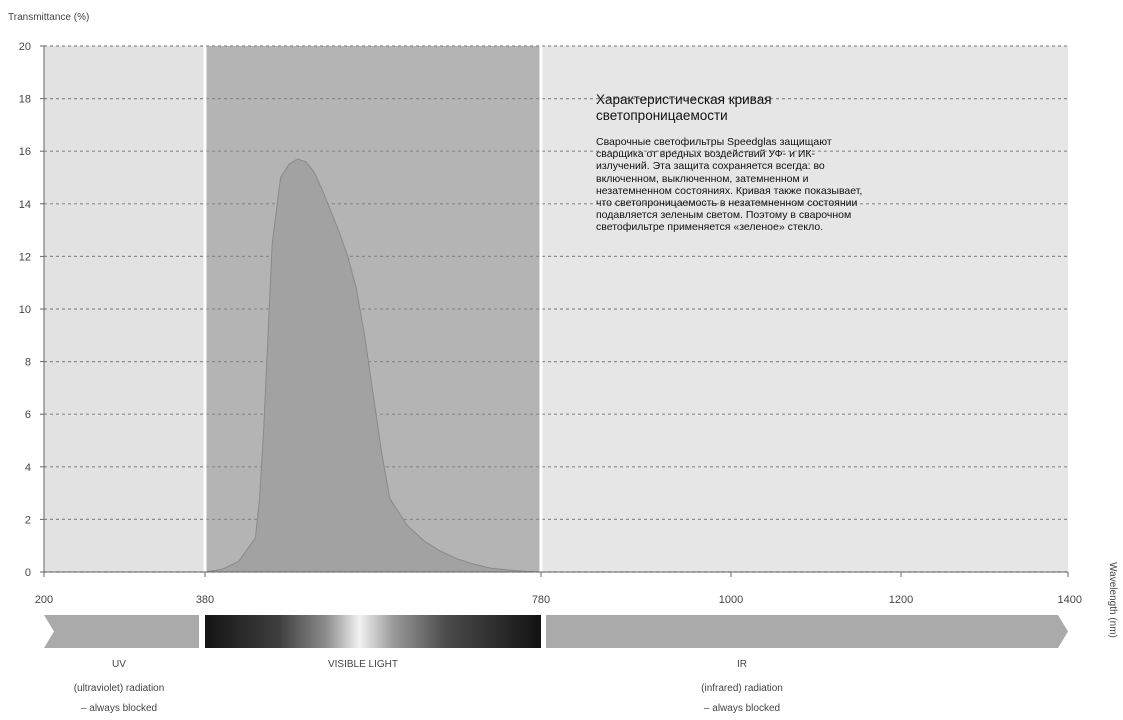 This screenshot has height=720, width=1123. I want to click on spectrum-band, so click(556, 631).